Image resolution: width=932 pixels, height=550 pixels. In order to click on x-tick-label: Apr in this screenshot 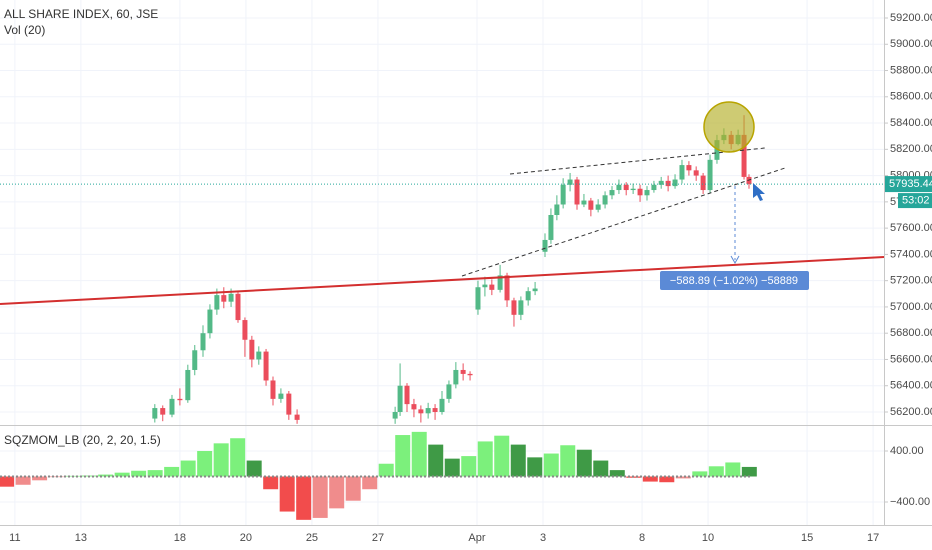, I will do `click(476, 538)`.